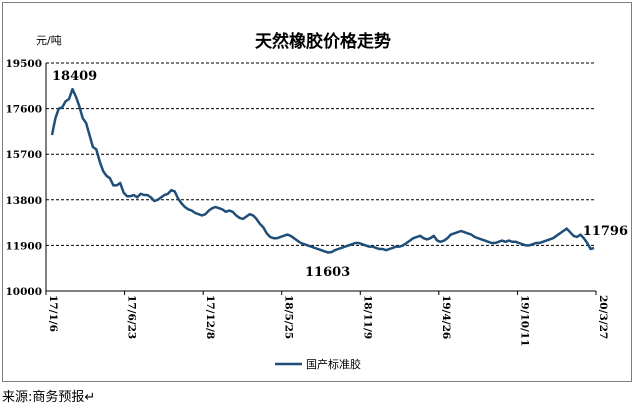 This screenshot has height=409, width=636. I want to click on legend-label: 国产标准胶, so click(333, 364).